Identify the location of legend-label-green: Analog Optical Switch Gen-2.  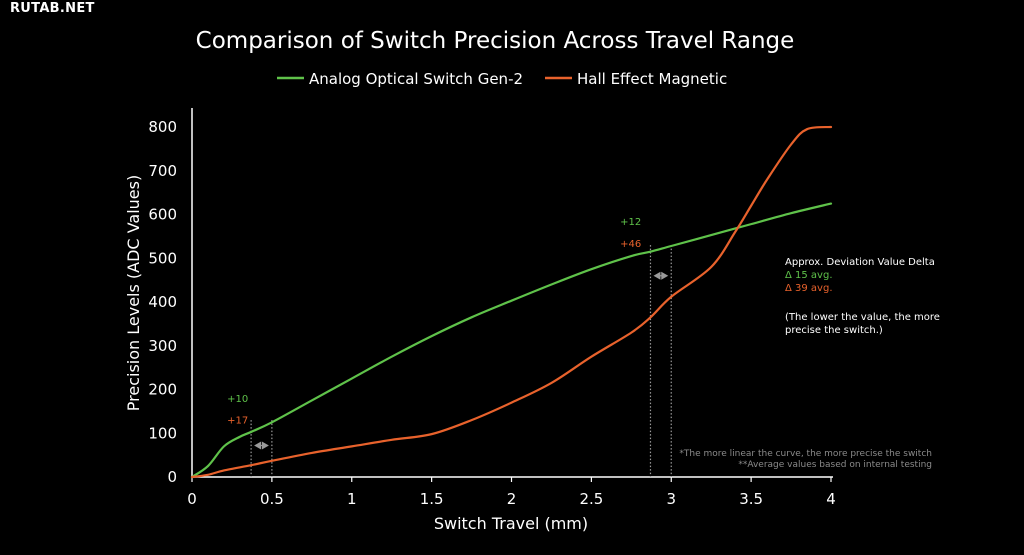
(416, 79).